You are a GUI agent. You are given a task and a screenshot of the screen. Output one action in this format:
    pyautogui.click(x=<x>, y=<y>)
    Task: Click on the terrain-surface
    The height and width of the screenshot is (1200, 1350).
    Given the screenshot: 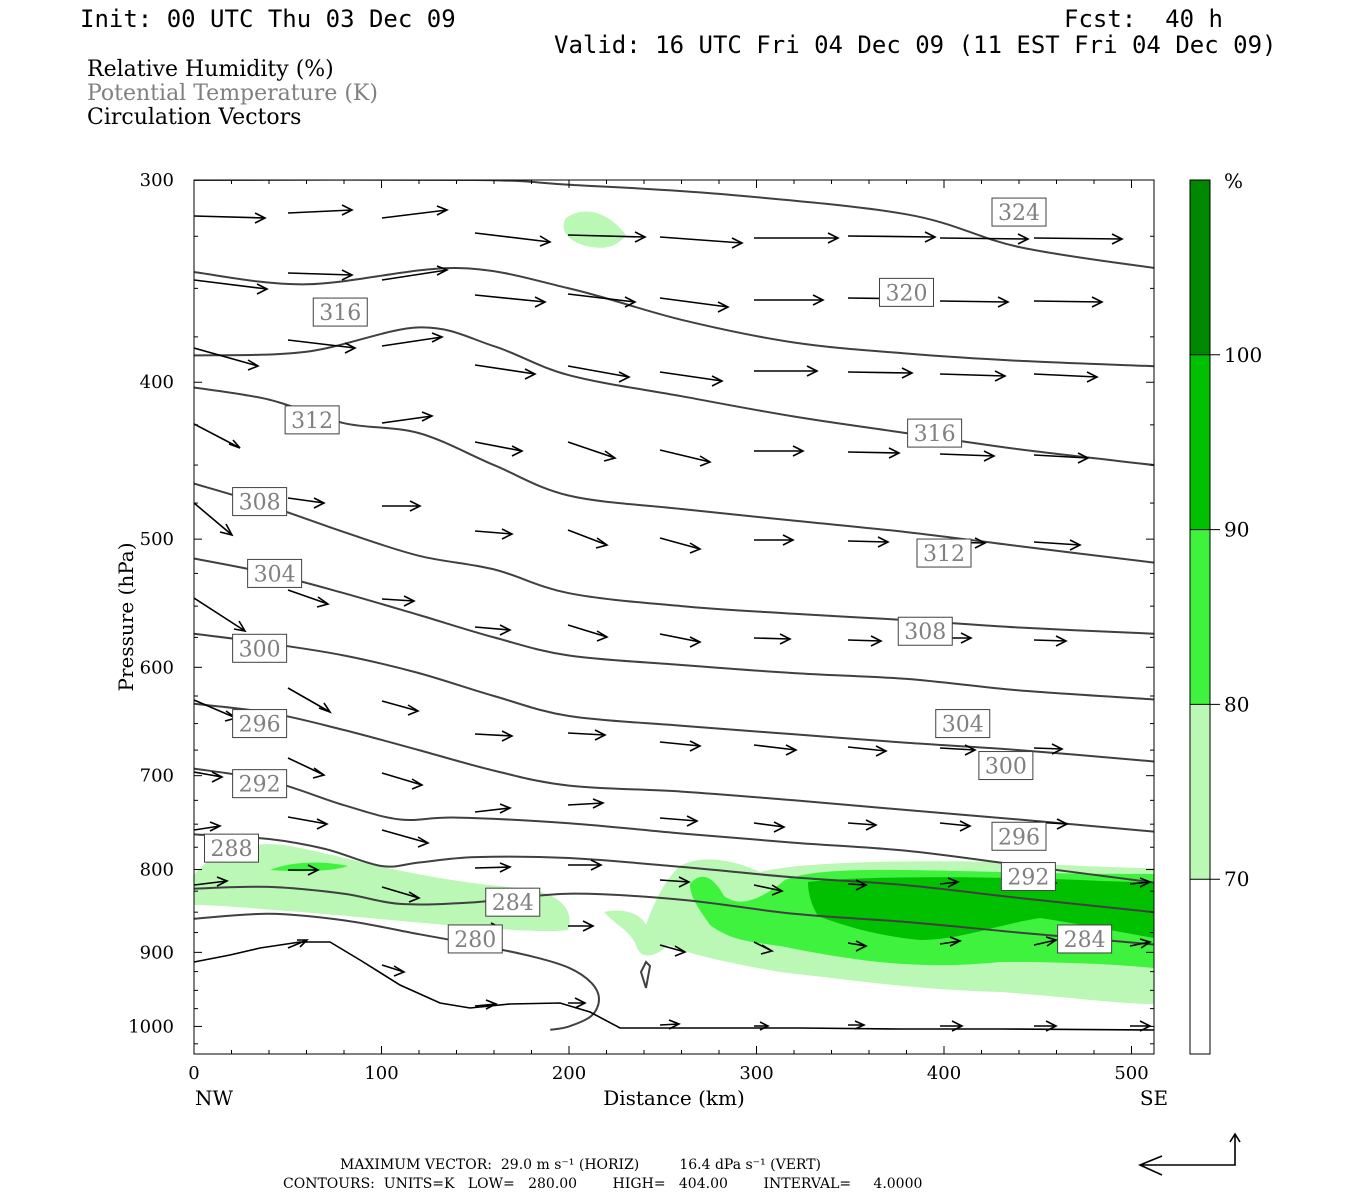 What is the action you would take?
    pyautogui.click(x=674, y=986)
    